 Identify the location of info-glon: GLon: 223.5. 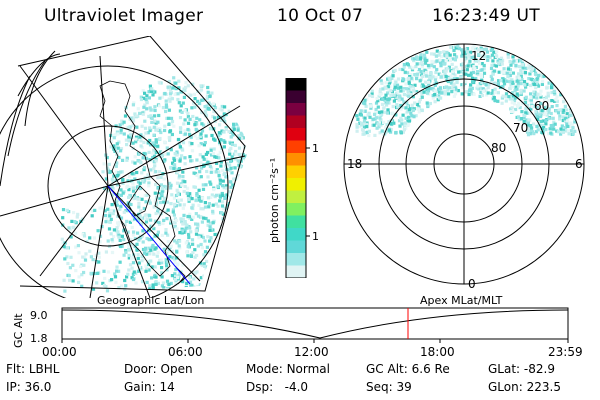
(524, 387).